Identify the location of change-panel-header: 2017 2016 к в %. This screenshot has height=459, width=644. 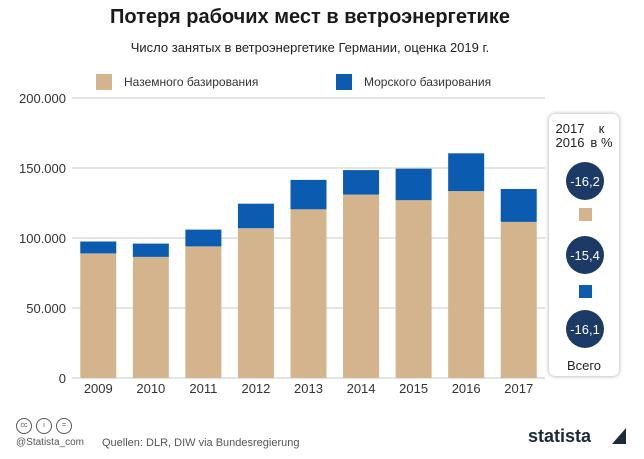
(584, 136).